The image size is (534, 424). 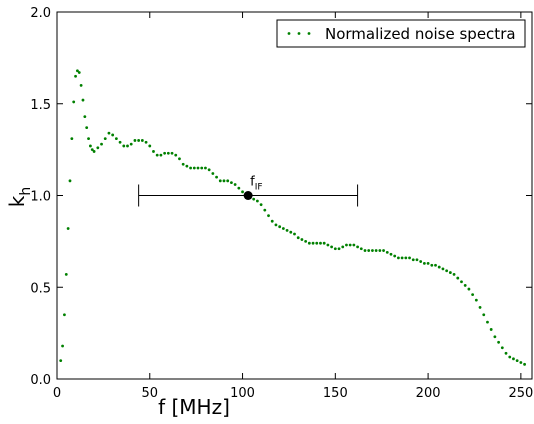 What do you see at coordinates (520, 393) in the screenshot?
I see `x-tick-label: 250` at bounding box center [520, 393].